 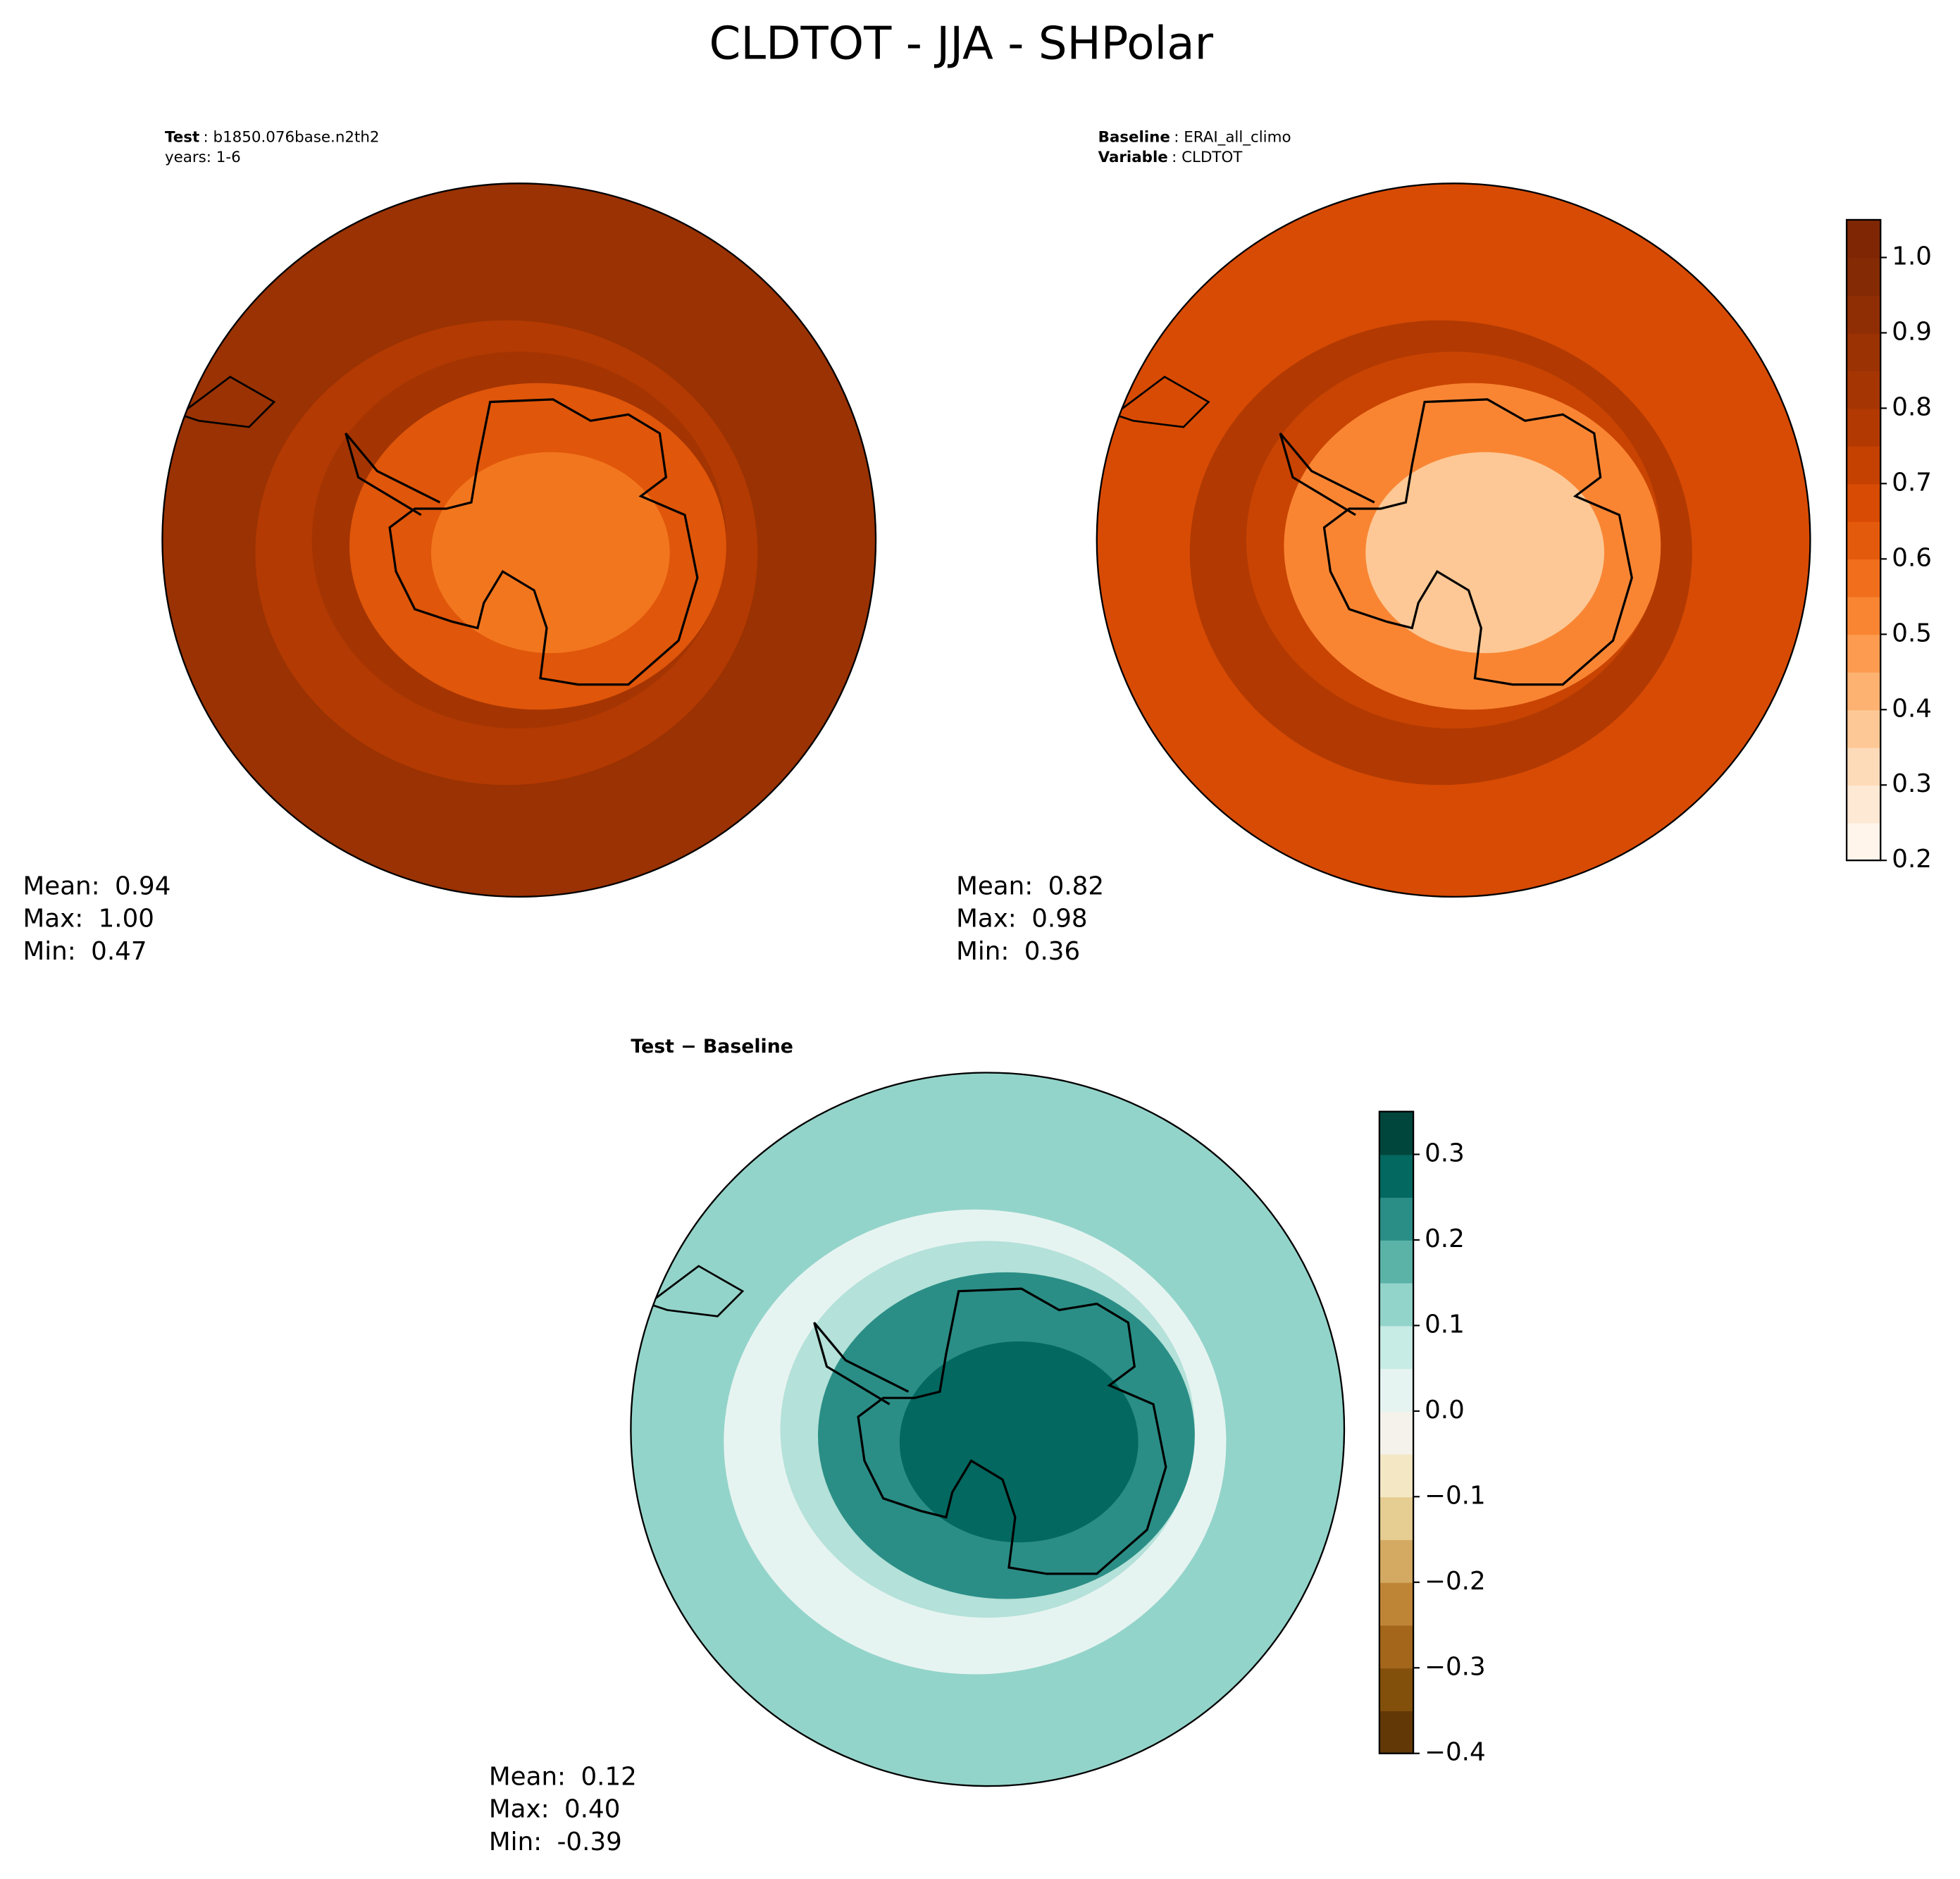 I want to click on header-text: : CLDTOT, so click(x=1207, y=157).